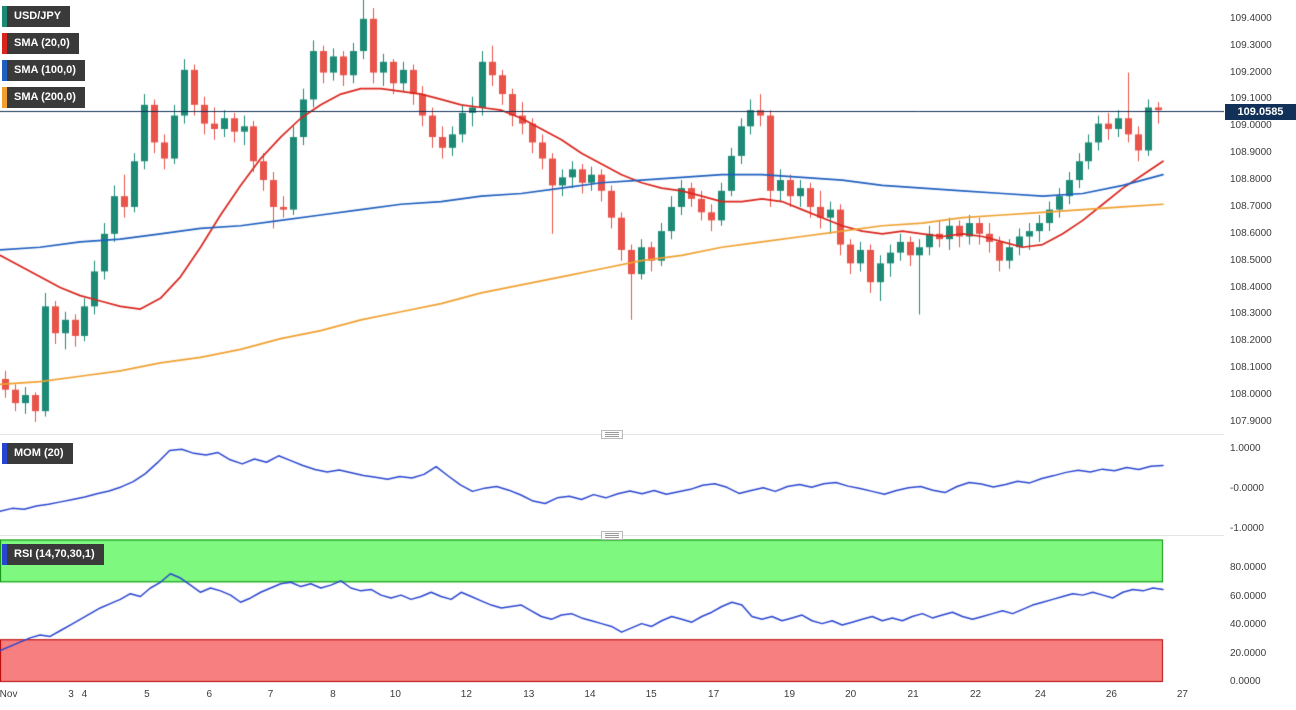 The height and width of the screenshot is (710, 1296). Describe the element at coordinates (1251, 153) in the screenshot. I see `y-axis-tick-label: 108.9000` at that location.